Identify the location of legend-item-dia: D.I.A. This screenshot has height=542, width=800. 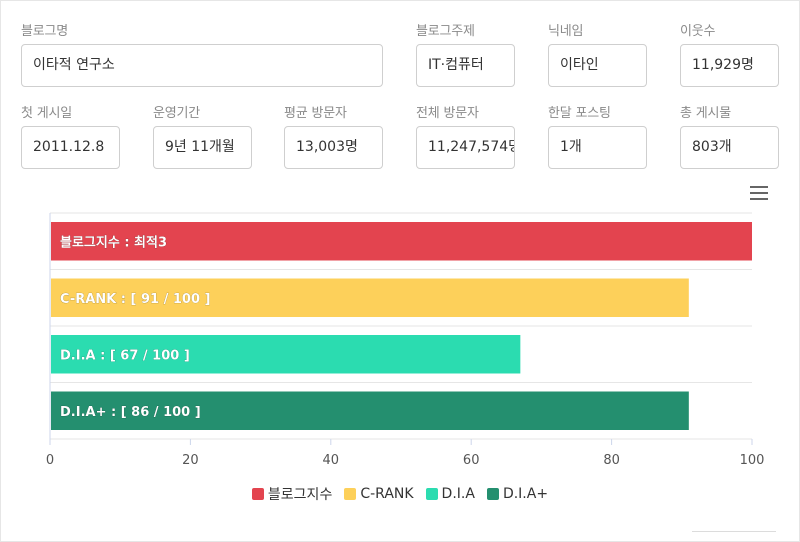
(450, 494).